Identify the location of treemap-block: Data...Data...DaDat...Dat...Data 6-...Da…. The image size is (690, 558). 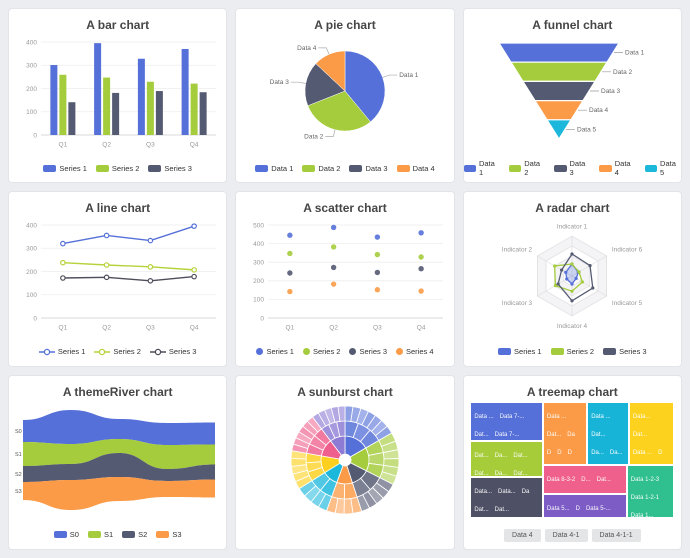
(506, 497).